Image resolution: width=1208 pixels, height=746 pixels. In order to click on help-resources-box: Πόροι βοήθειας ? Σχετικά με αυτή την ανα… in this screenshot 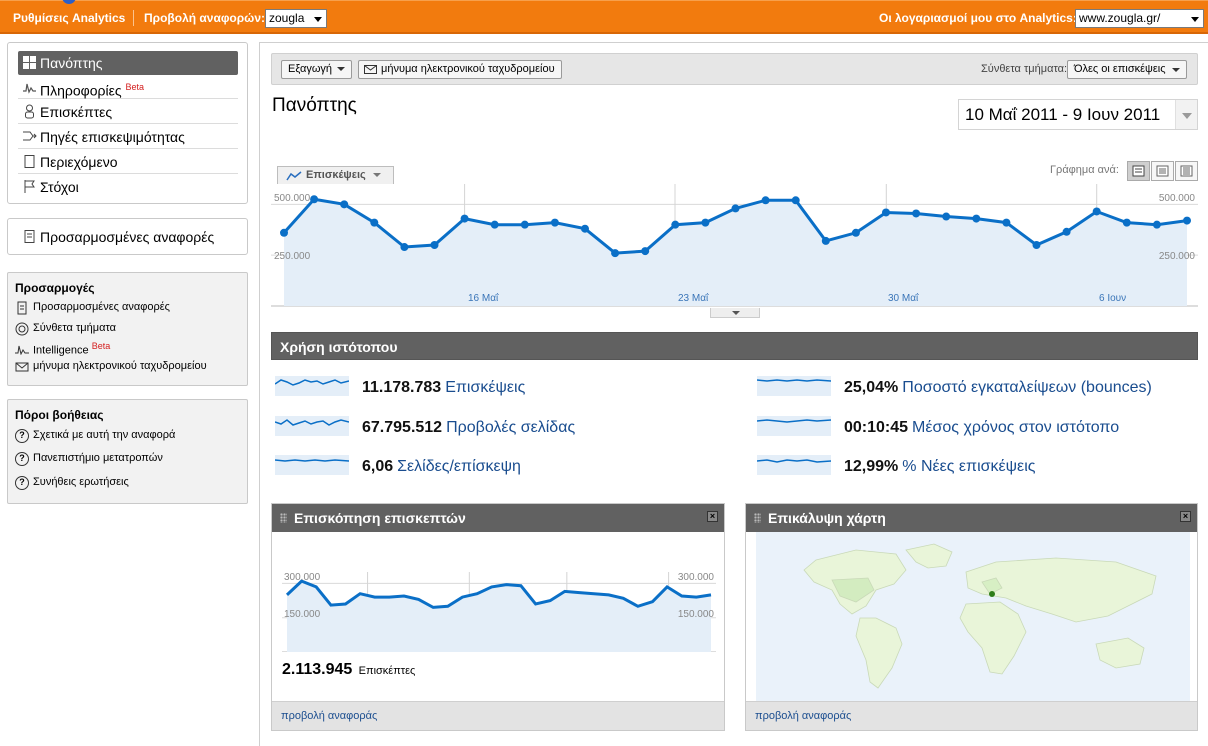, I will do `click(127, 451)`.